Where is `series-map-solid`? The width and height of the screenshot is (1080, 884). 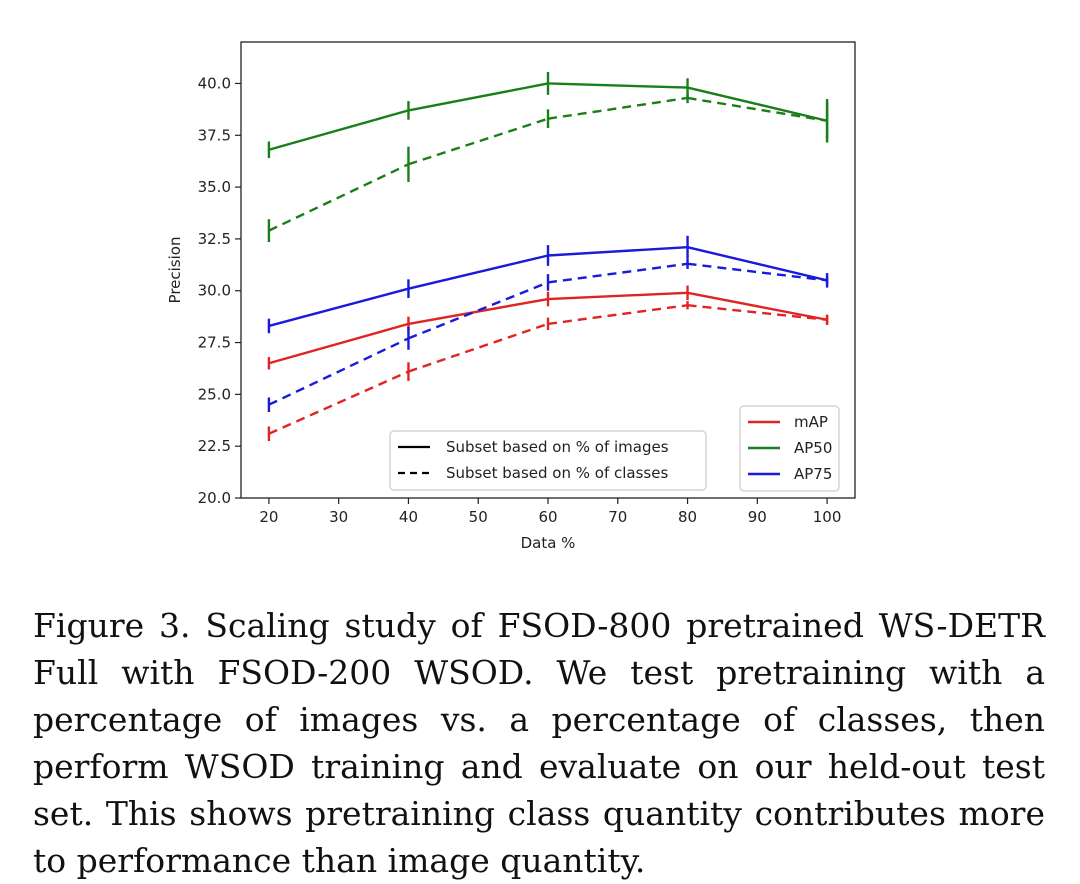
series-map-solid is located at coordinates (548, 327).